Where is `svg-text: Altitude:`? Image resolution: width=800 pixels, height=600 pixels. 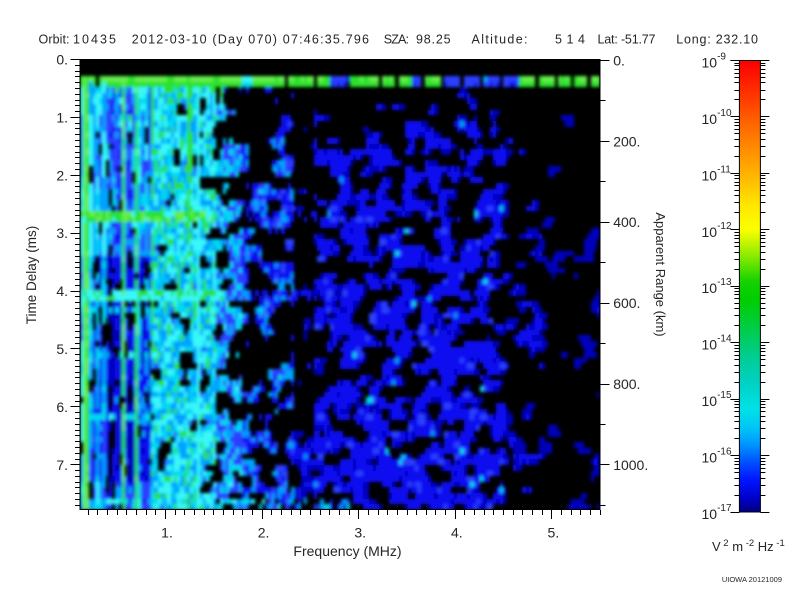
svg-text: Altitude: is located at coordinates (500, 40).